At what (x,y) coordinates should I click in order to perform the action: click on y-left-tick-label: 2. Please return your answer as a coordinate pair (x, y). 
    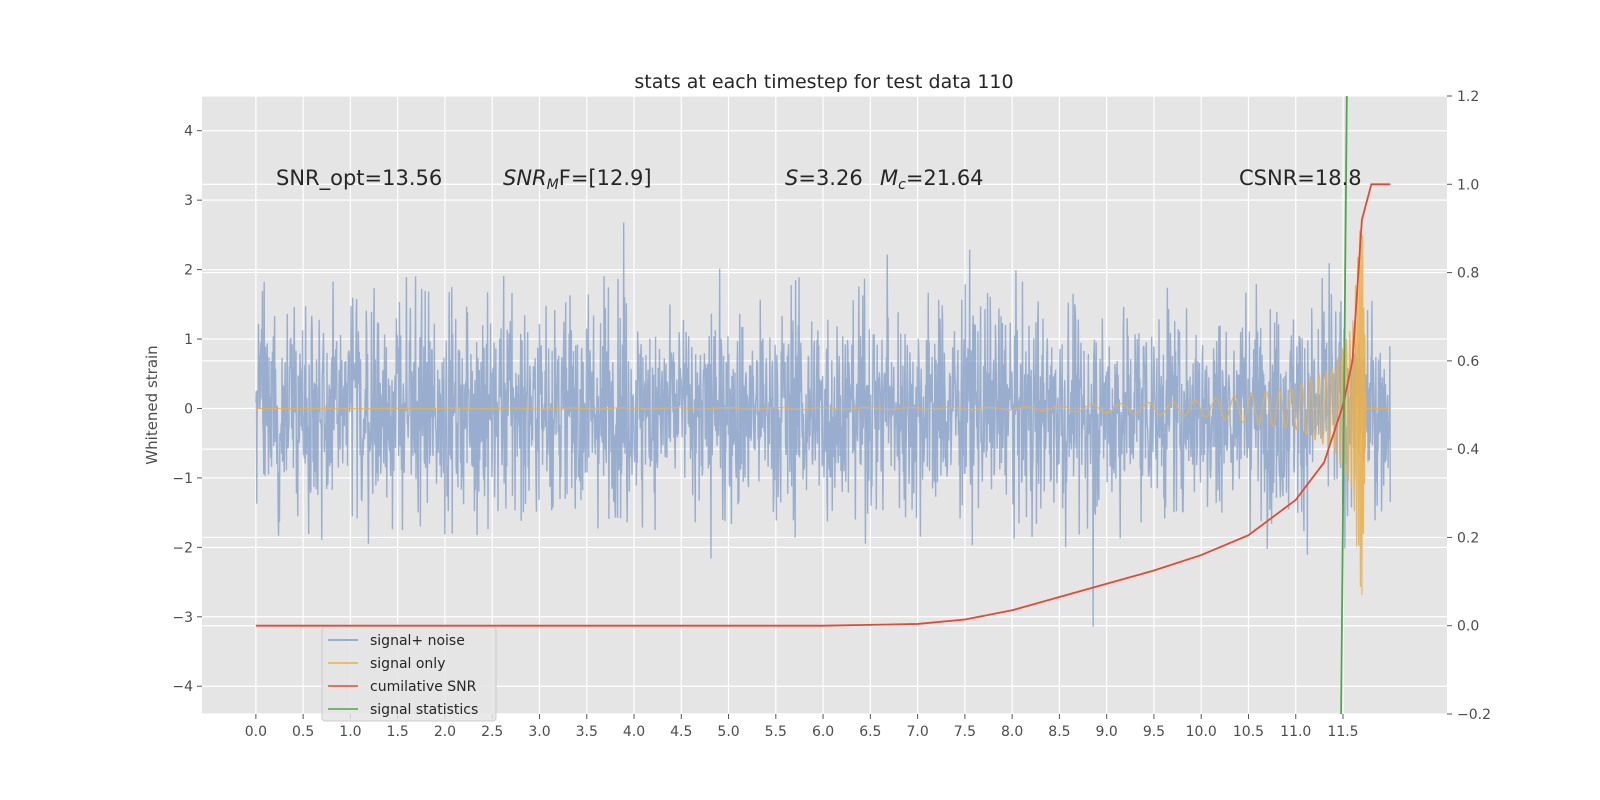
    Looking at the image, I should click on (188, 271).